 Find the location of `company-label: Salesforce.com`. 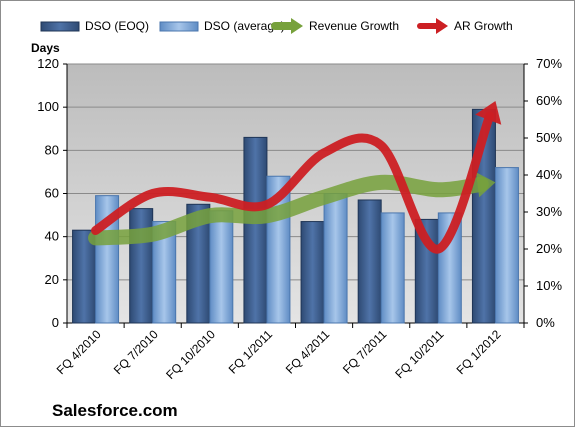

company-label: Salesforce.com is located at coordinates (115, 410).